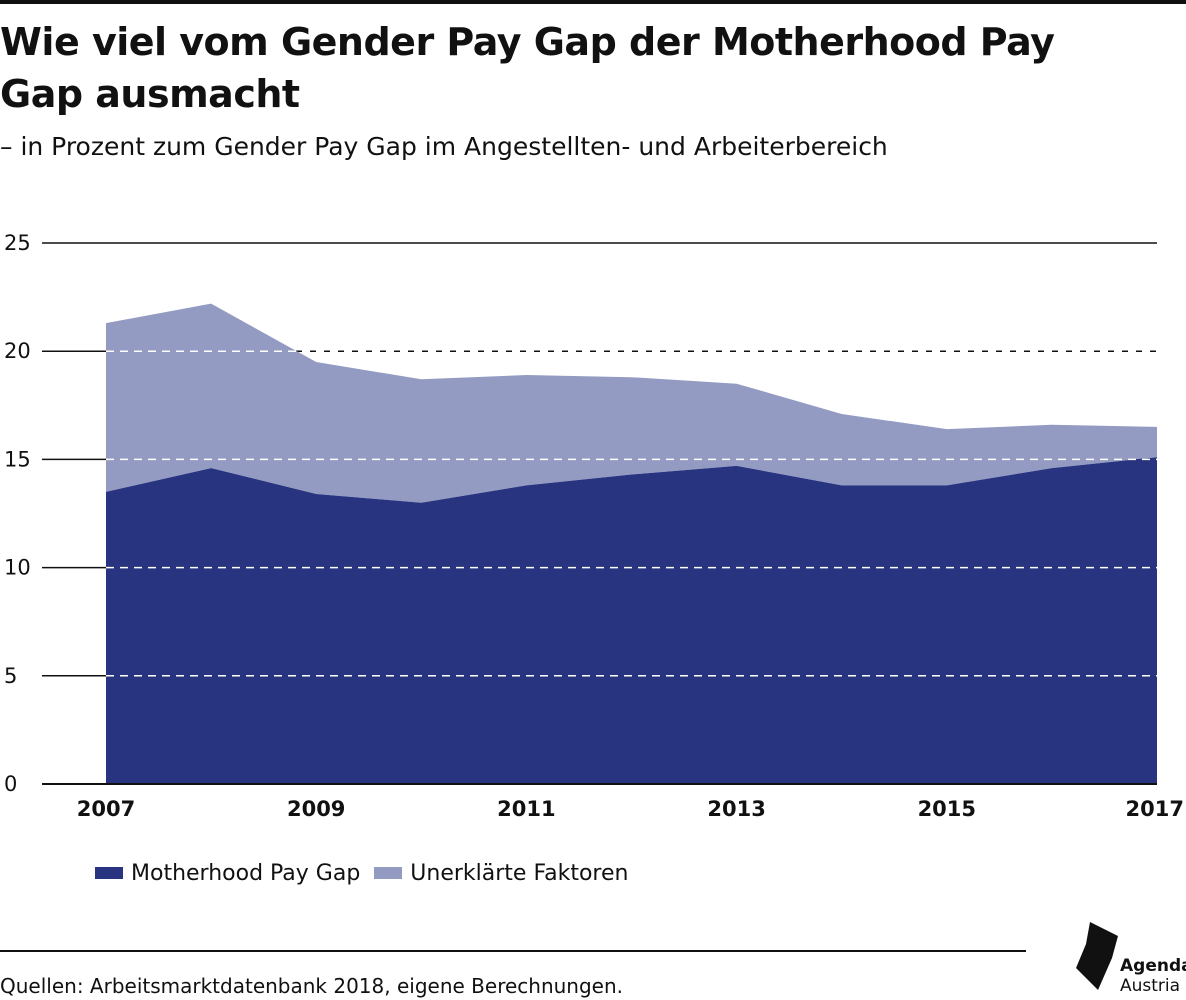 The width and height of the screenshot is (1186, 1000). I want to click on legend-item-motherhood: Motherhood Pay Gap, so click(227, 873).